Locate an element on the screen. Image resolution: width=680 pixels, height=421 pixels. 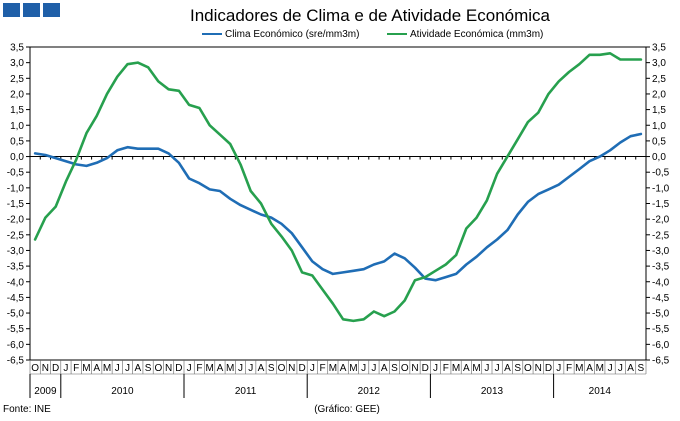
y-tick-label-right: -6,0 is located at coordinates (661, 345).